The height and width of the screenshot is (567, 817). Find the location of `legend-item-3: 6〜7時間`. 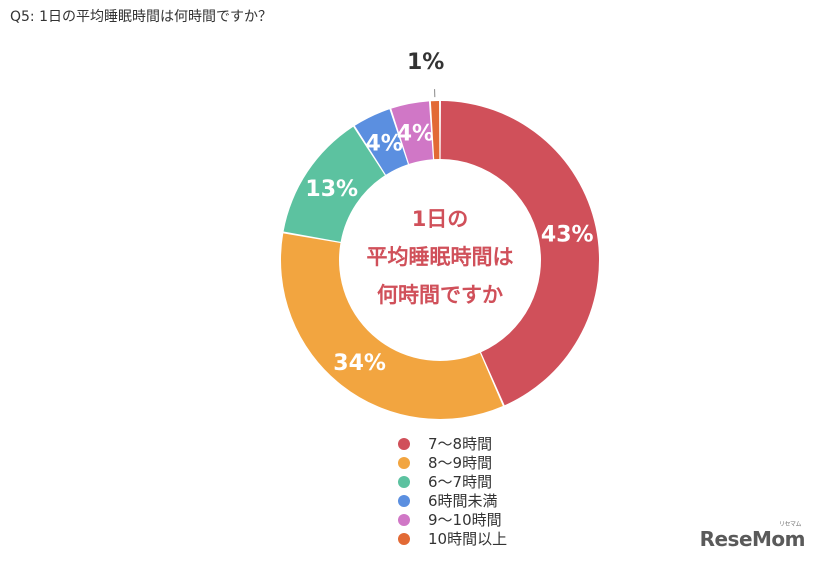

legend-item-3: 6〜7時間 is located at coordinates (452, 481).